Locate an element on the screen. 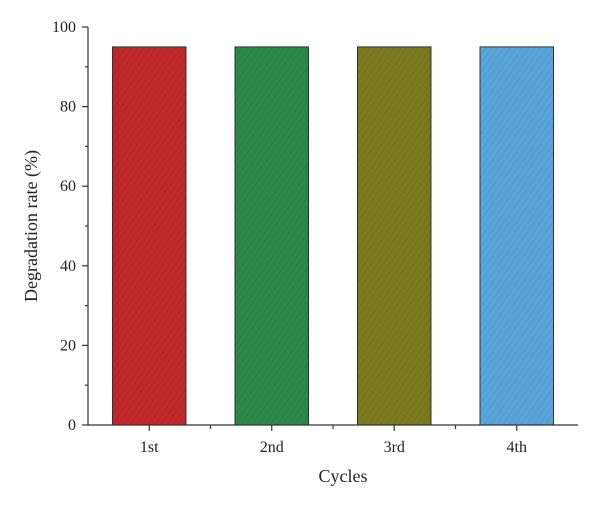  y-tick-label-40: 40 is located at coordinates (68, 266).